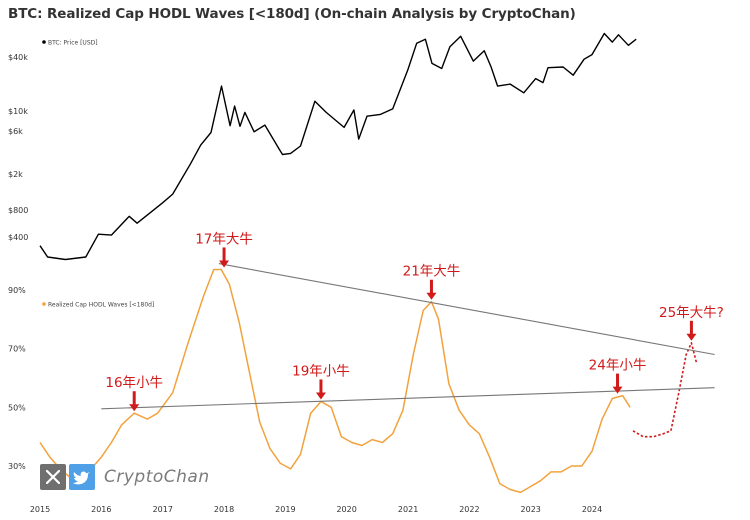 The height and width of the screenshot is (520, 750). What do you see at coordinates (285, 509) in the screenshot?
I see `x-tick-label-2019: 2019` at bounding box center [285, 509].